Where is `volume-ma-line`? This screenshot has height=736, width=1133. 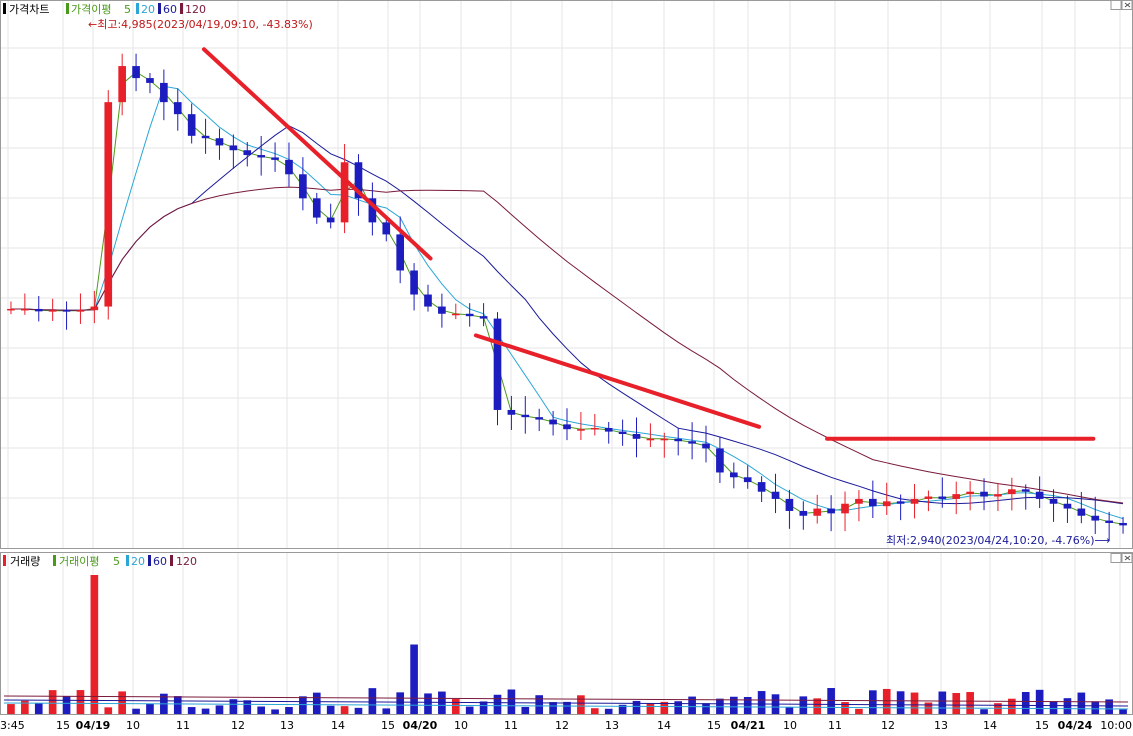 volume-ma-line is located at coordinates (566, 706).